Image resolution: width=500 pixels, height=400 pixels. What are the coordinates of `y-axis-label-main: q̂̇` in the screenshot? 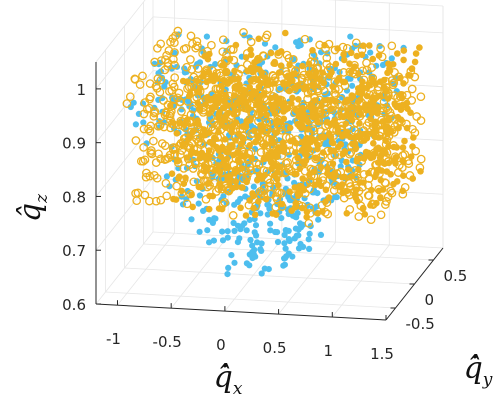 It's located at (473, 368).